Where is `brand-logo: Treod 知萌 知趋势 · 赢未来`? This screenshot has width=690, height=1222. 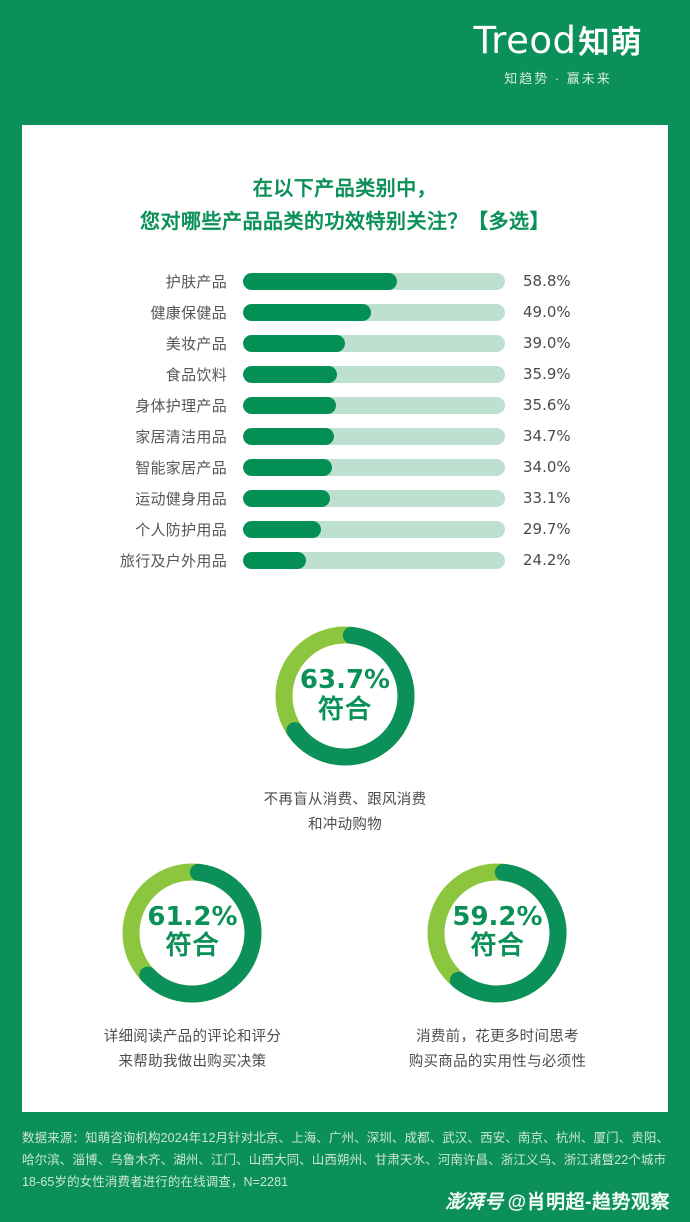 brand-logo: Treod 知萌 知趋势 · 赢未来 is located at coordinates (558, 54).